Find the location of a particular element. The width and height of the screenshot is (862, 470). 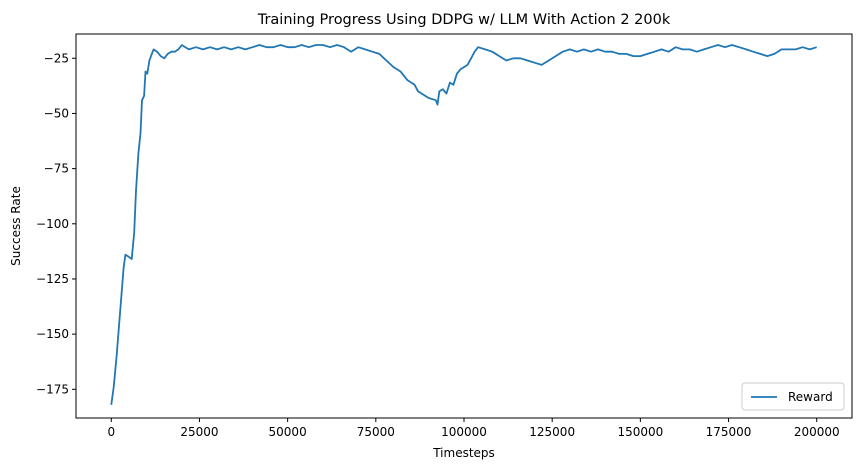

x-tick-label: 100000 is located at coordinates (464, 432).